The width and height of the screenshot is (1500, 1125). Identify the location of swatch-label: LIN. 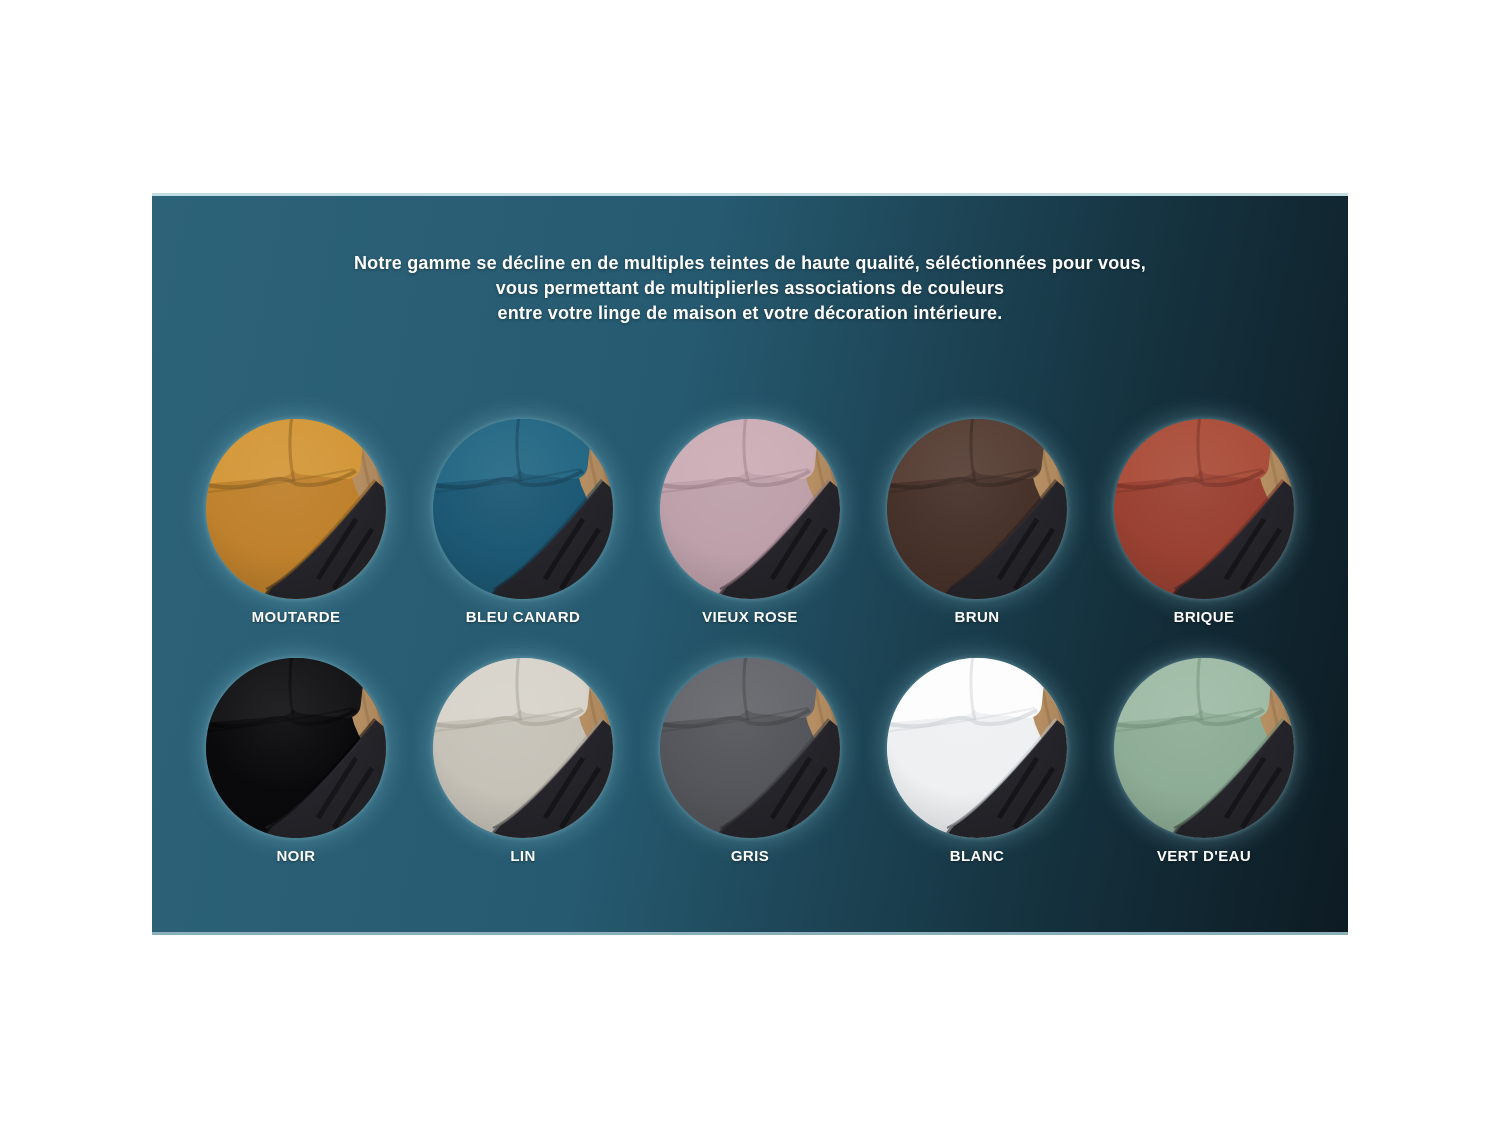
(523, 856).